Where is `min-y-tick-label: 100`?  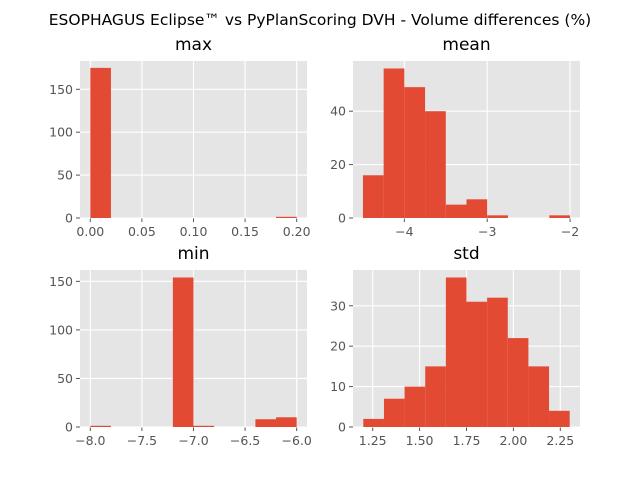 min-y-tick-label: 100 is located at coordinates (61, 329).